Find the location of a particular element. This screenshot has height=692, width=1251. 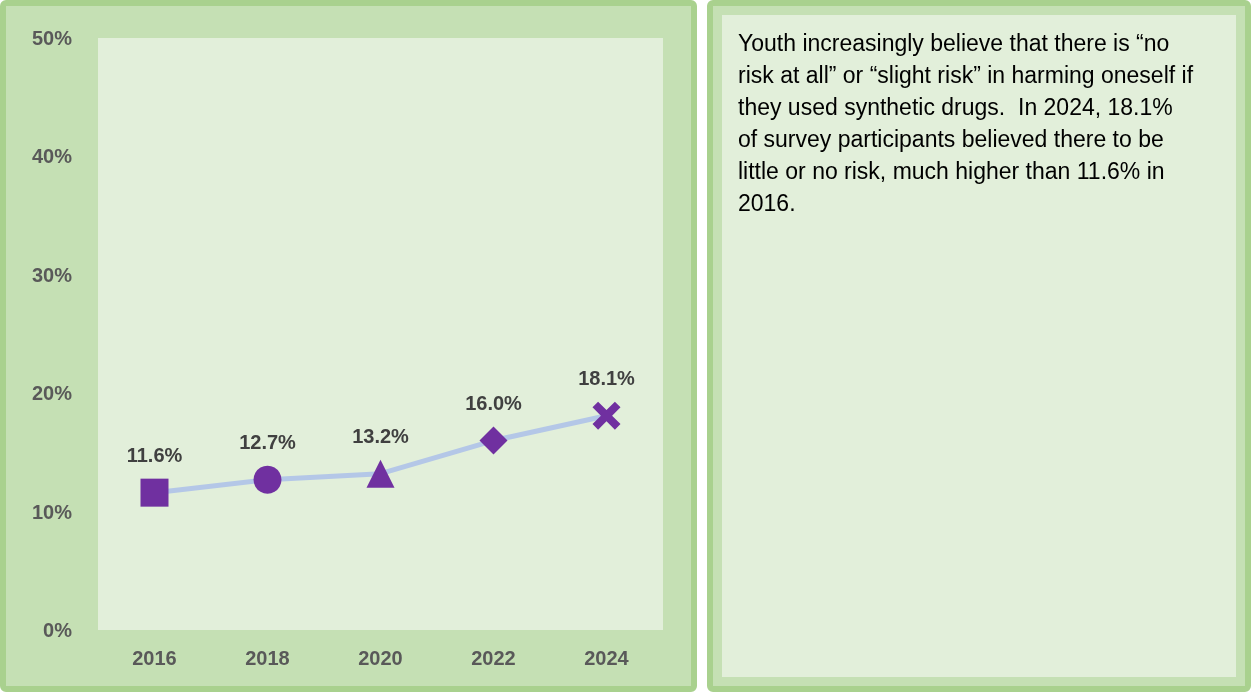

x-tick-label: 2016 is located at coordinates (154, 658).